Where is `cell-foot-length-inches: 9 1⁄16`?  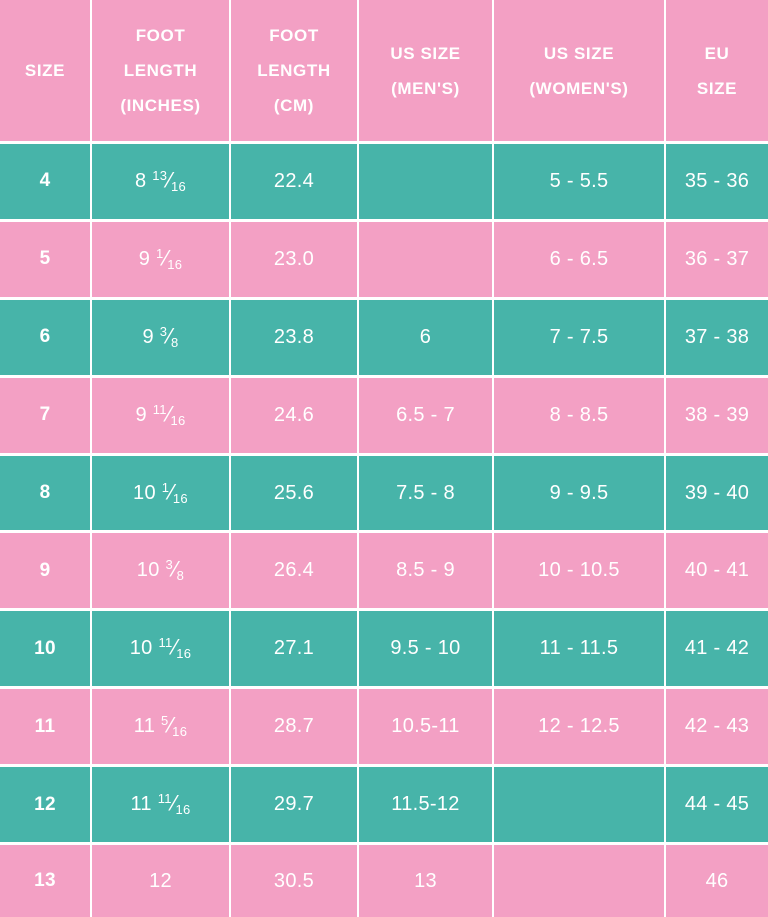 cell-foot-length-inches: 9 1⁄16 is located at coordinates (160, 259).